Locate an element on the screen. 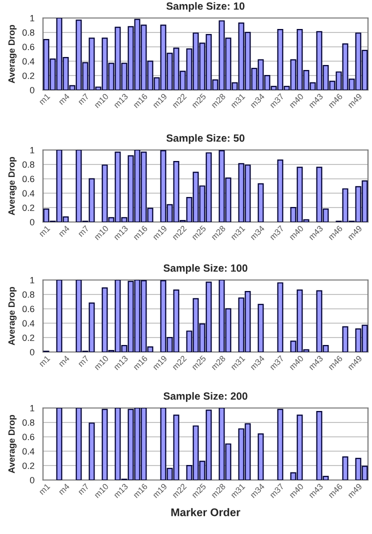 This screenshot has height=534, width=372. chart-title: Sample Size: 50 is located at coordinates (205, 139).